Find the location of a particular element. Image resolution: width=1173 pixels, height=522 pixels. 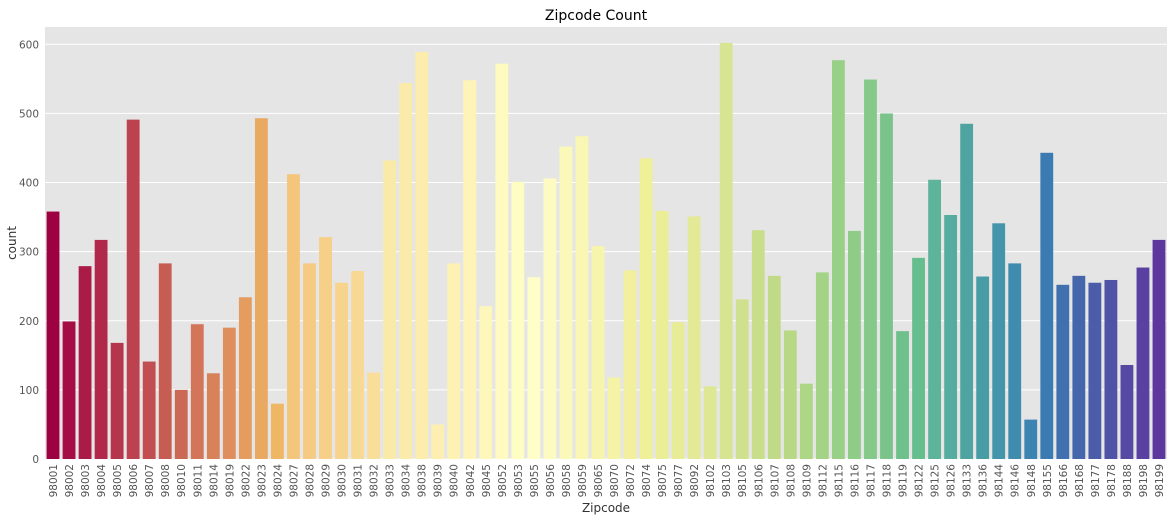

x-tick-label-98070: 98070 is located at coordinates (615, 480).